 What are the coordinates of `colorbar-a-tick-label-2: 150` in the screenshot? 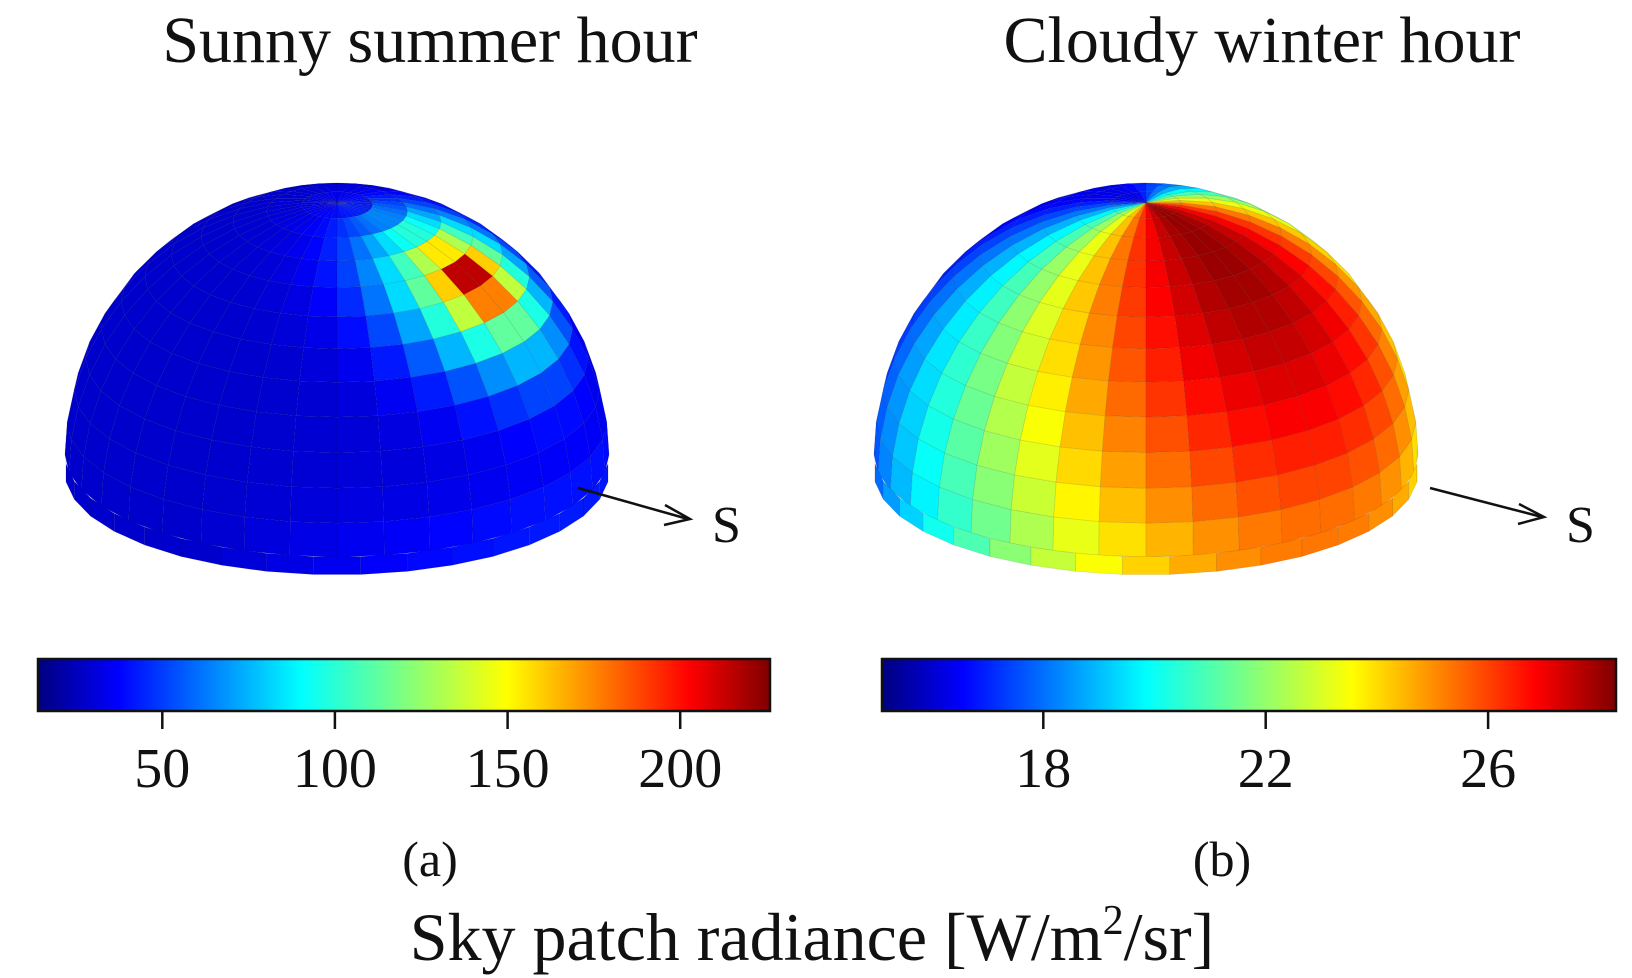 It's located at (508, 769).